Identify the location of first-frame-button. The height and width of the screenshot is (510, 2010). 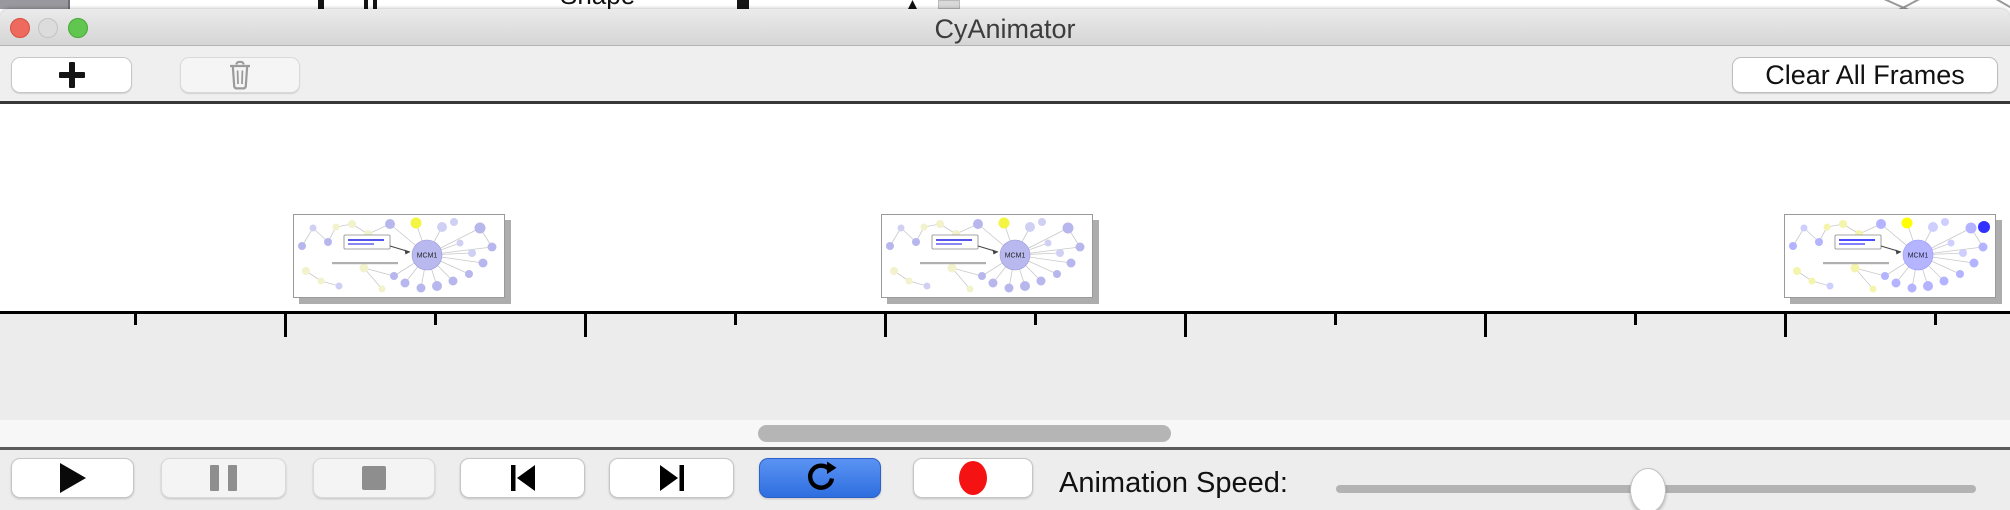
(522, 478).